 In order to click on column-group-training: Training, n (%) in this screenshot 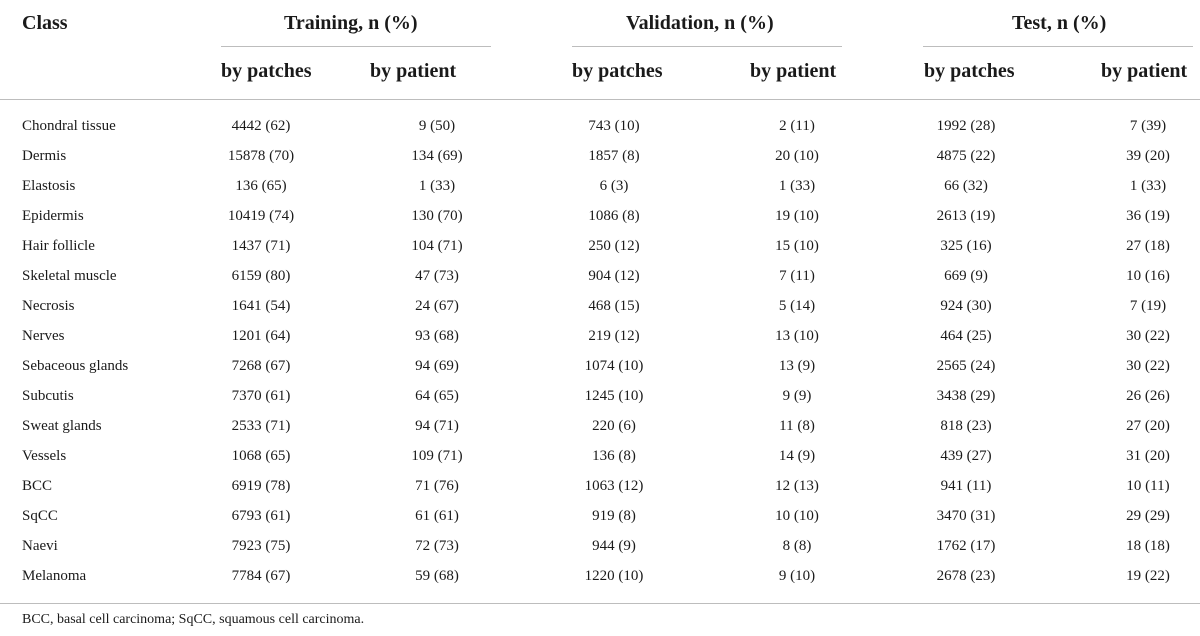, I will do `click(351, 23)`.